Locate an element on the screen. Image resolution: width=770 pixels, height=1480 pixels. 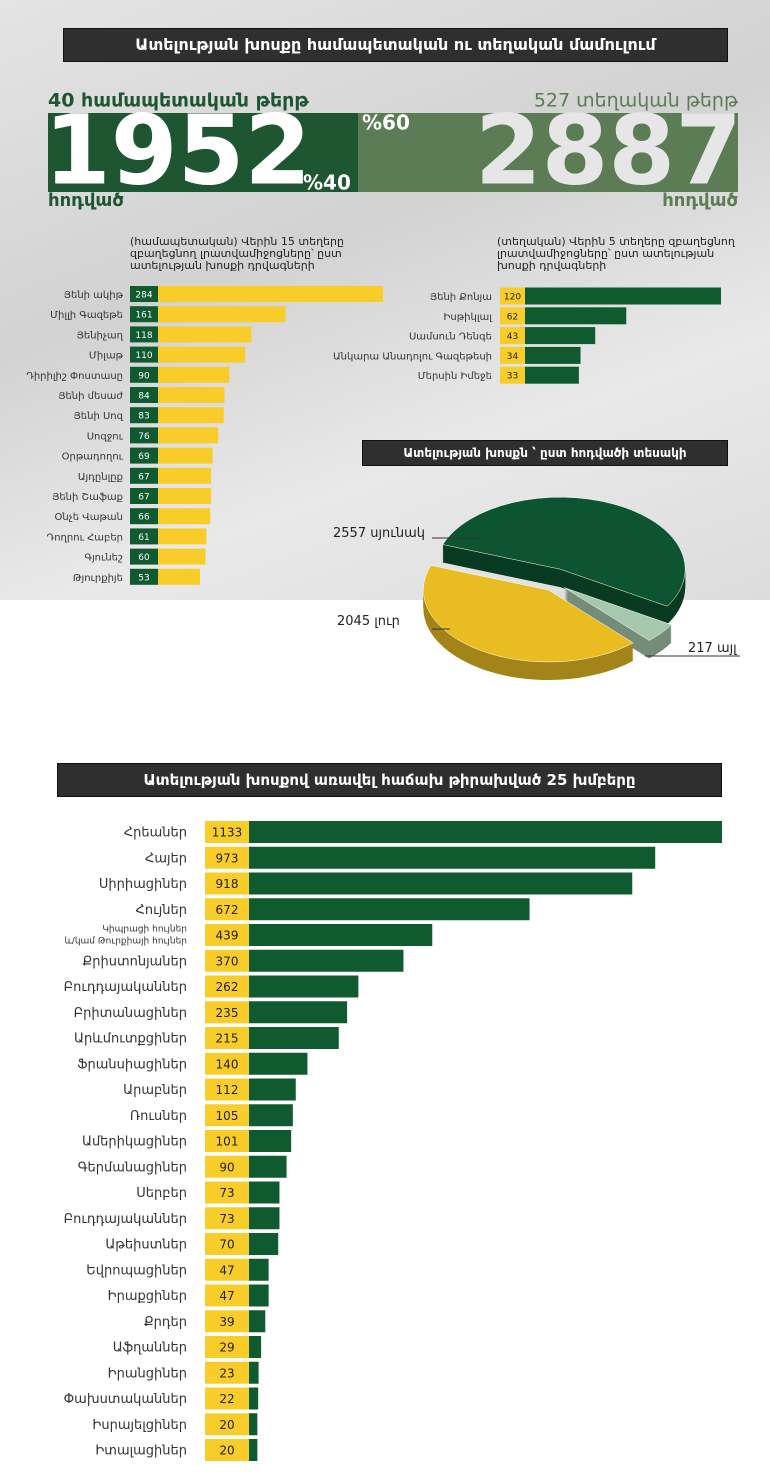
category-label: Բրիտանացիներ is located at coordinates (130, 1013).